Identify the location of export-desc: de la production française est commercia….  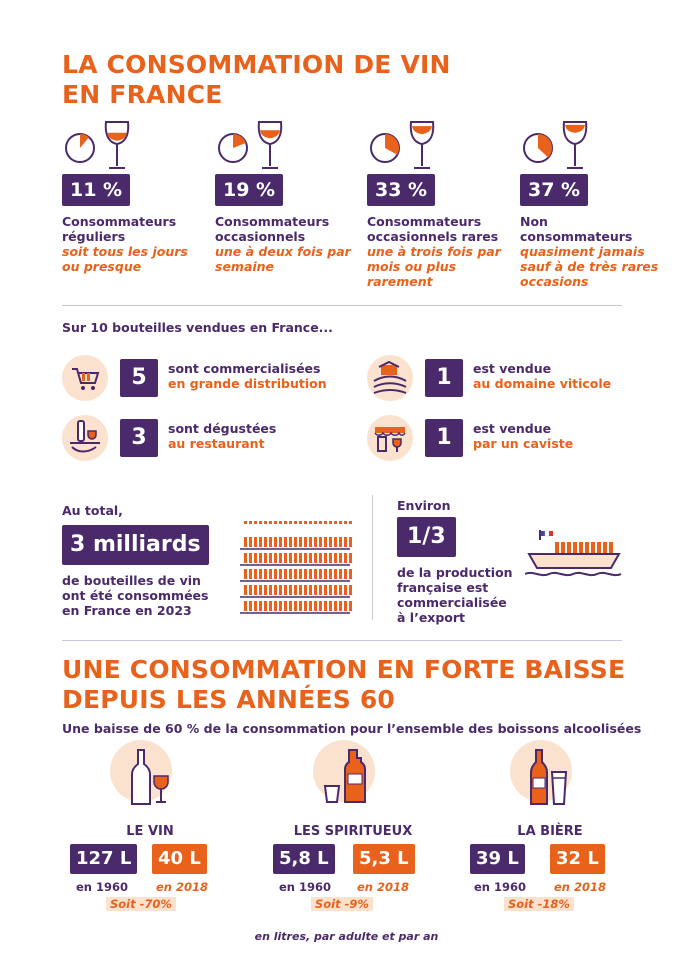
(455, 595).